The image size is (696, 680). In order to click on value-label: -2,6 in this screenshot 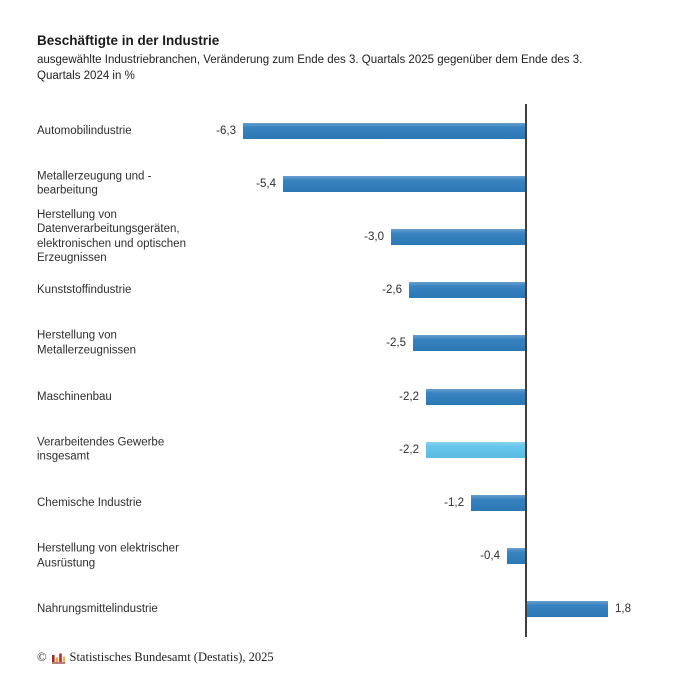, I will do `click(392, 290)`.